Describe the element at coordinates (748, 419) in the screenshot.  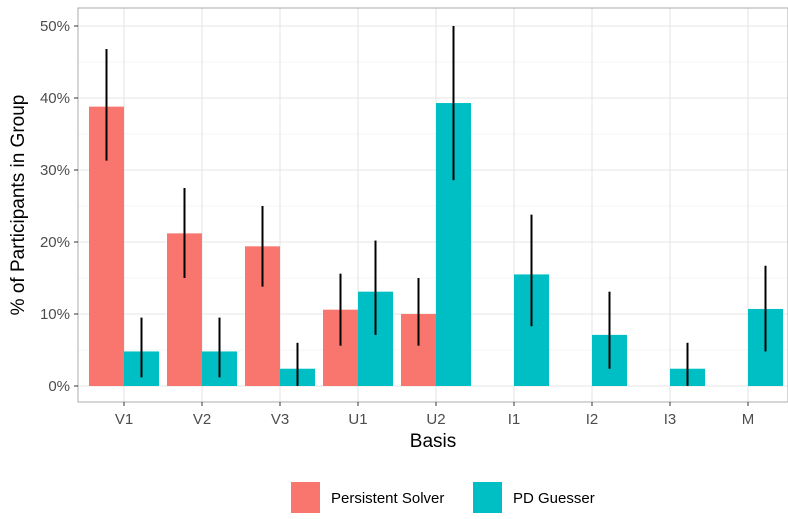
I see `x-tick-label: M` at that location.